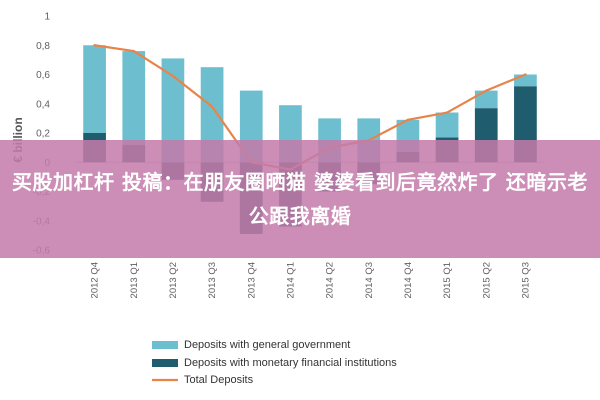 This screenshot has height=400, width=600. I want to click on x-tick-label: 2014 Q2, so click(330, 280).